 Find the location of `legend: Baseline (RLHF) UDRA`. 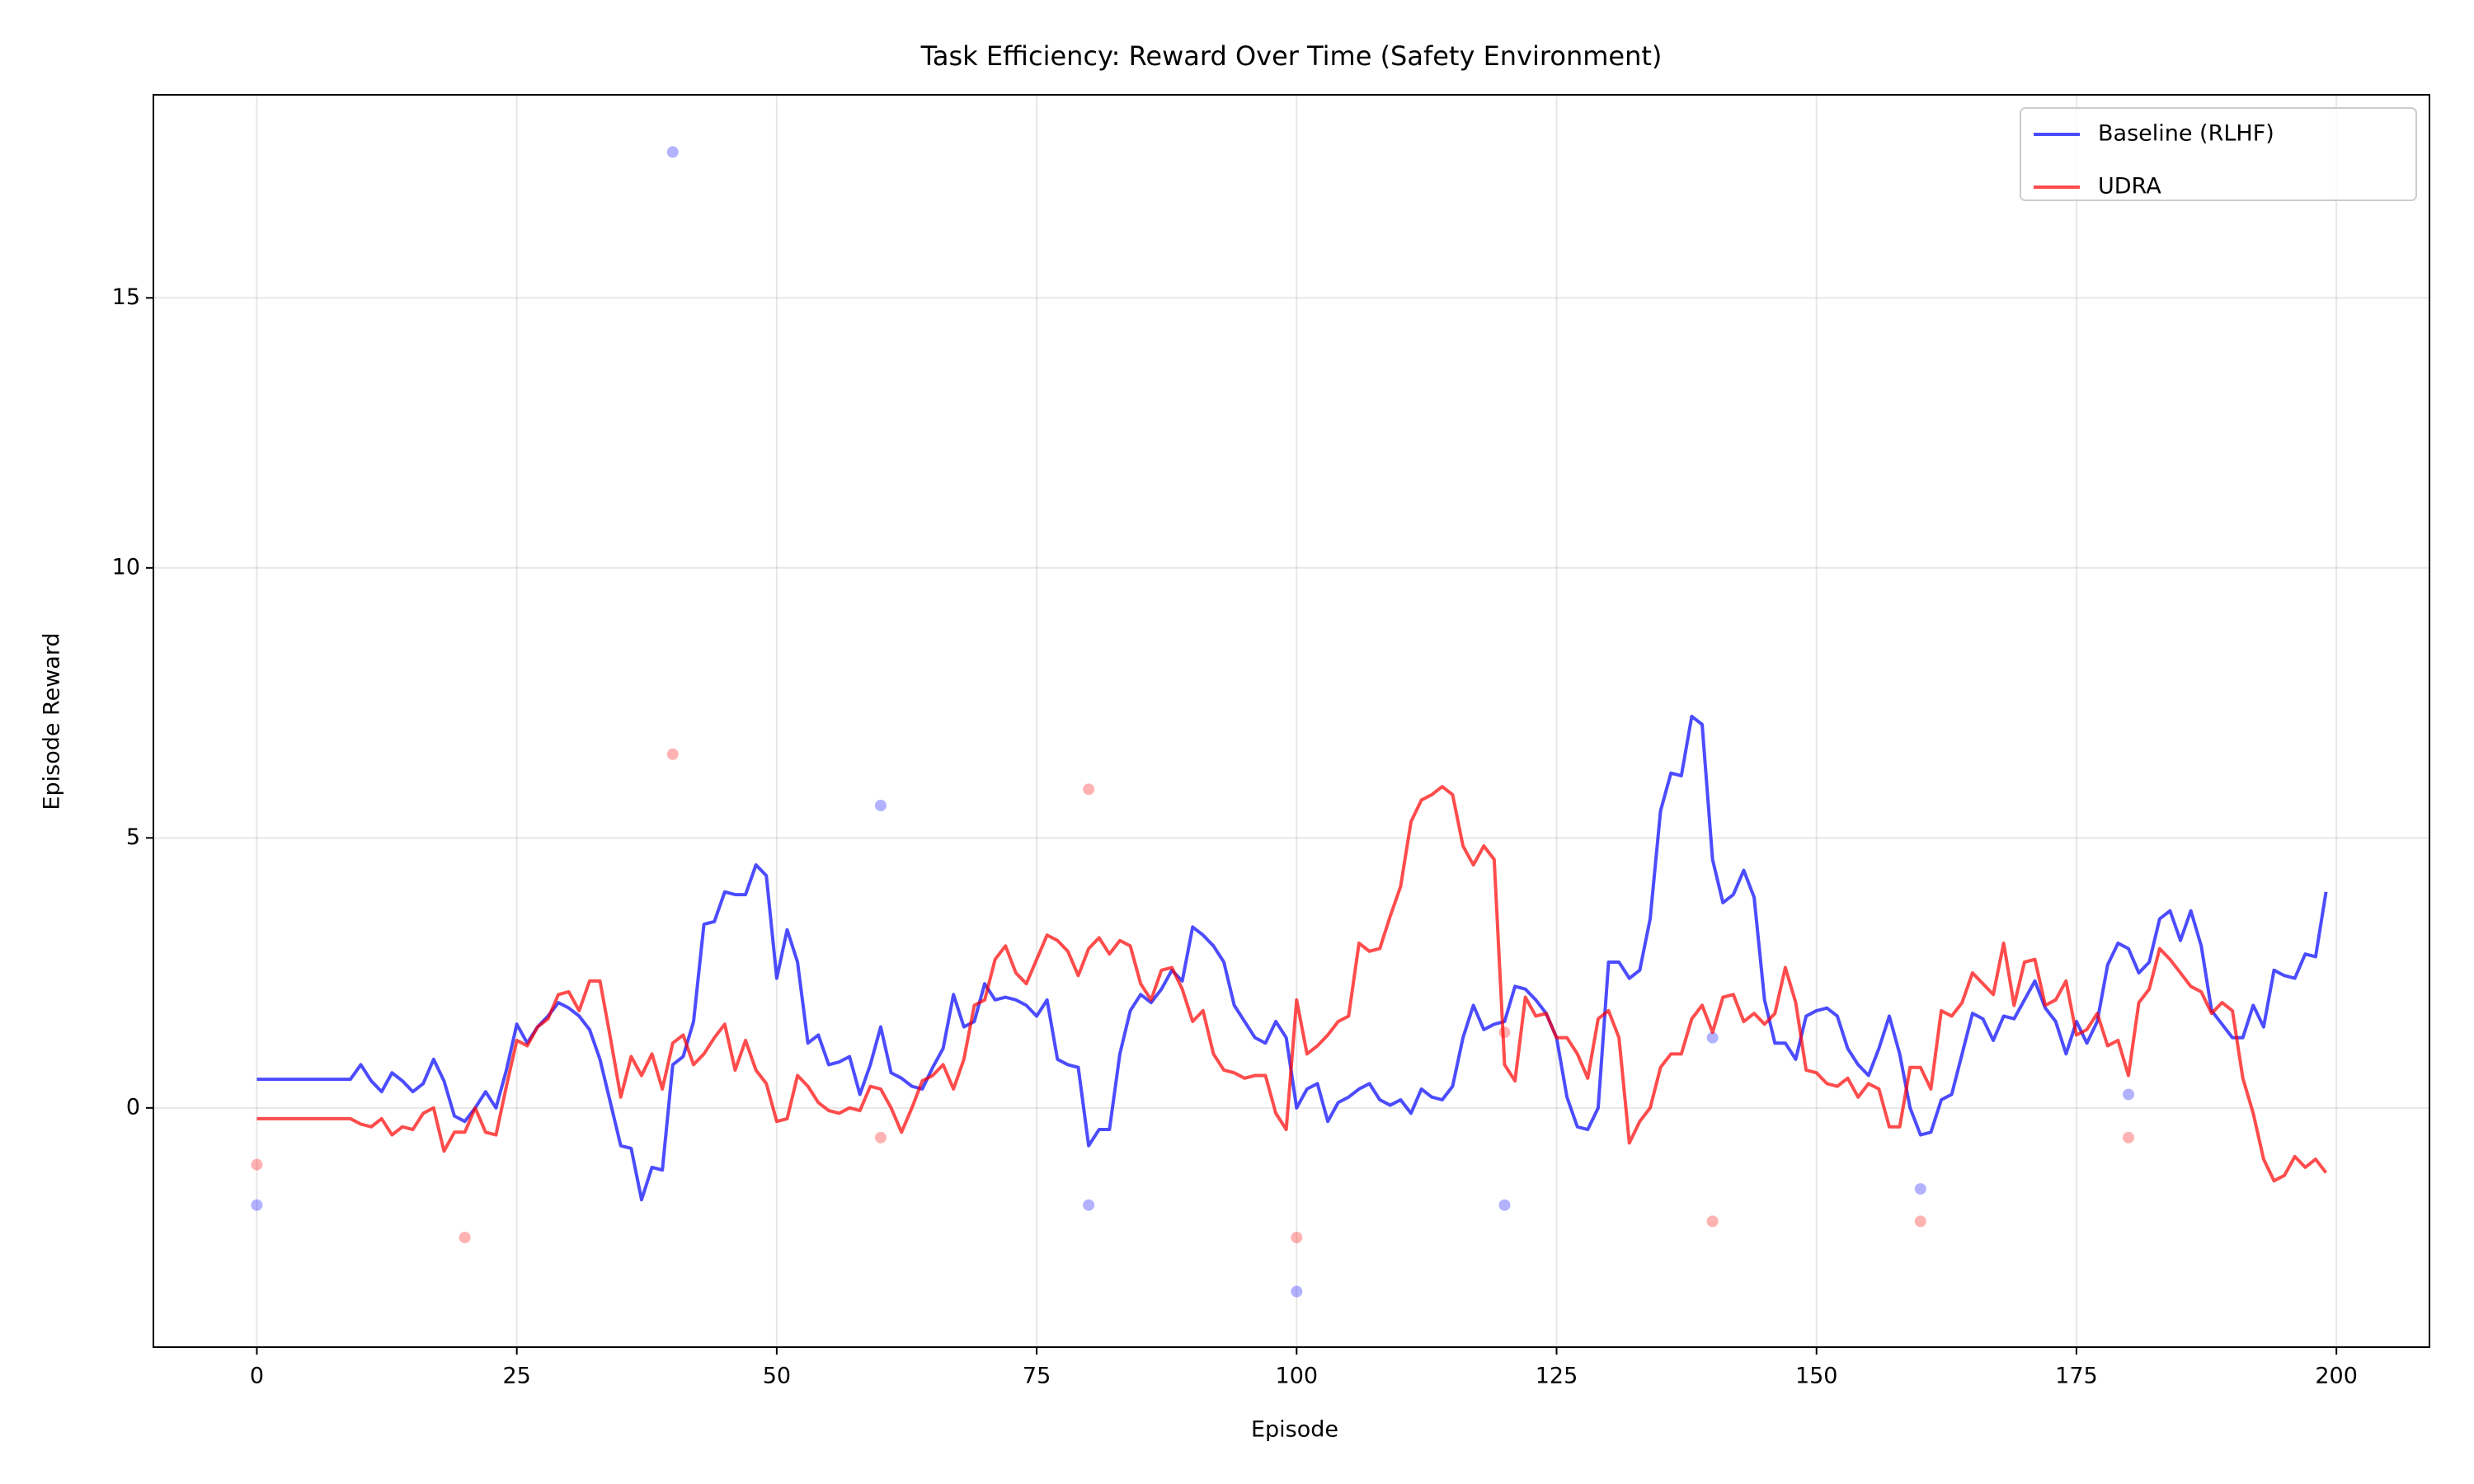

legend: Baseline (RLHF) UDRA is located at coordinates (2218, 154).